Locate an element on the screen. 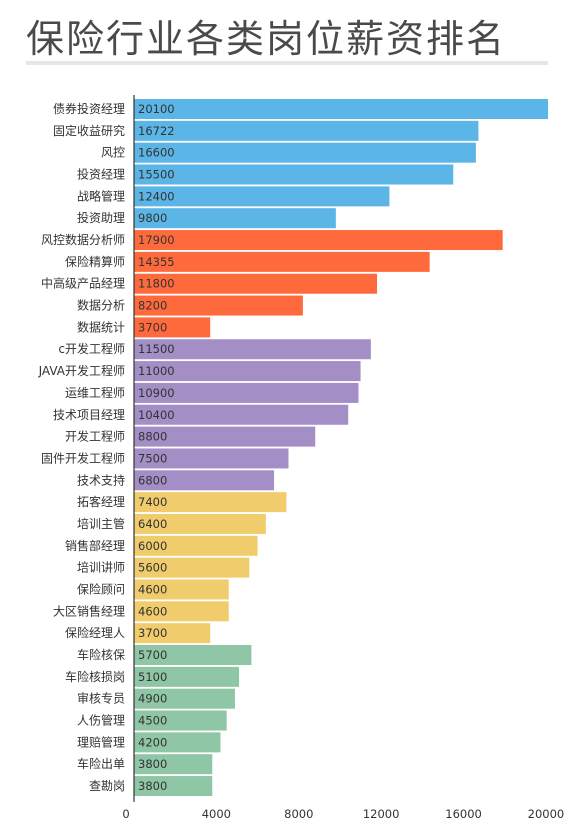  bar-row: 车险核损岗 5100 is located at coordinates (152, 676).